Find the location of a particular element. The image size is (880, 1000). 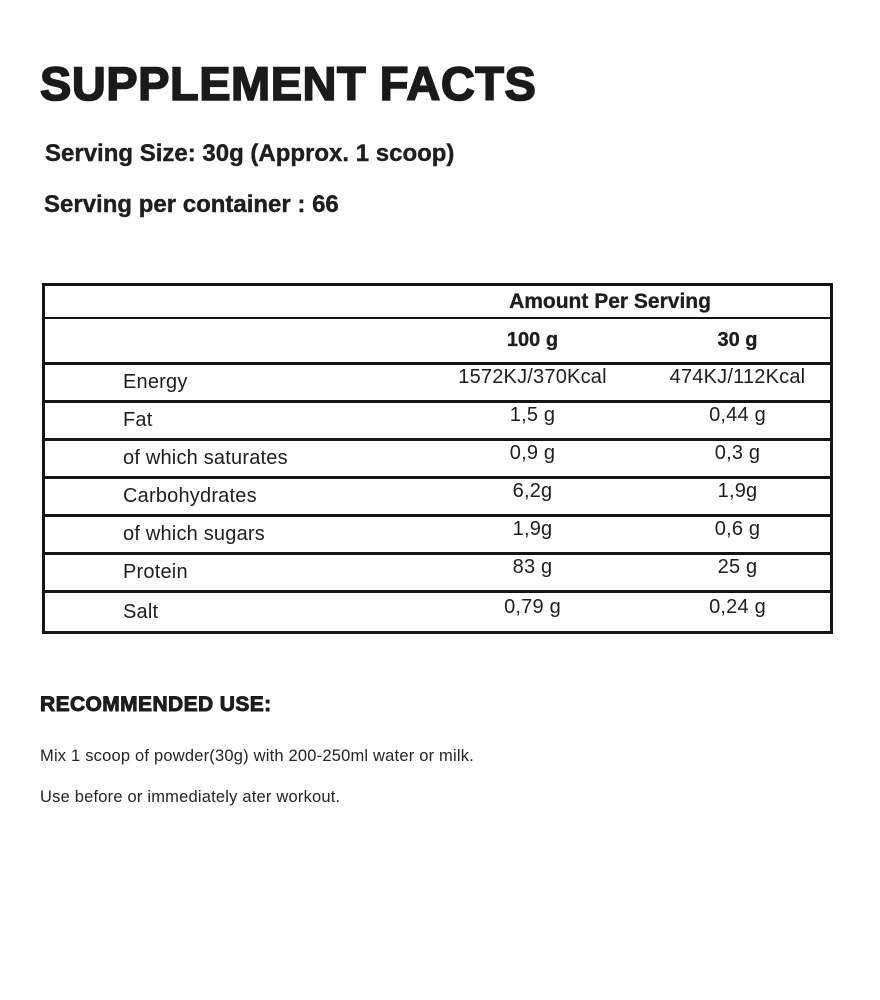

row-label: Protein is located at coordinates (155, 572).